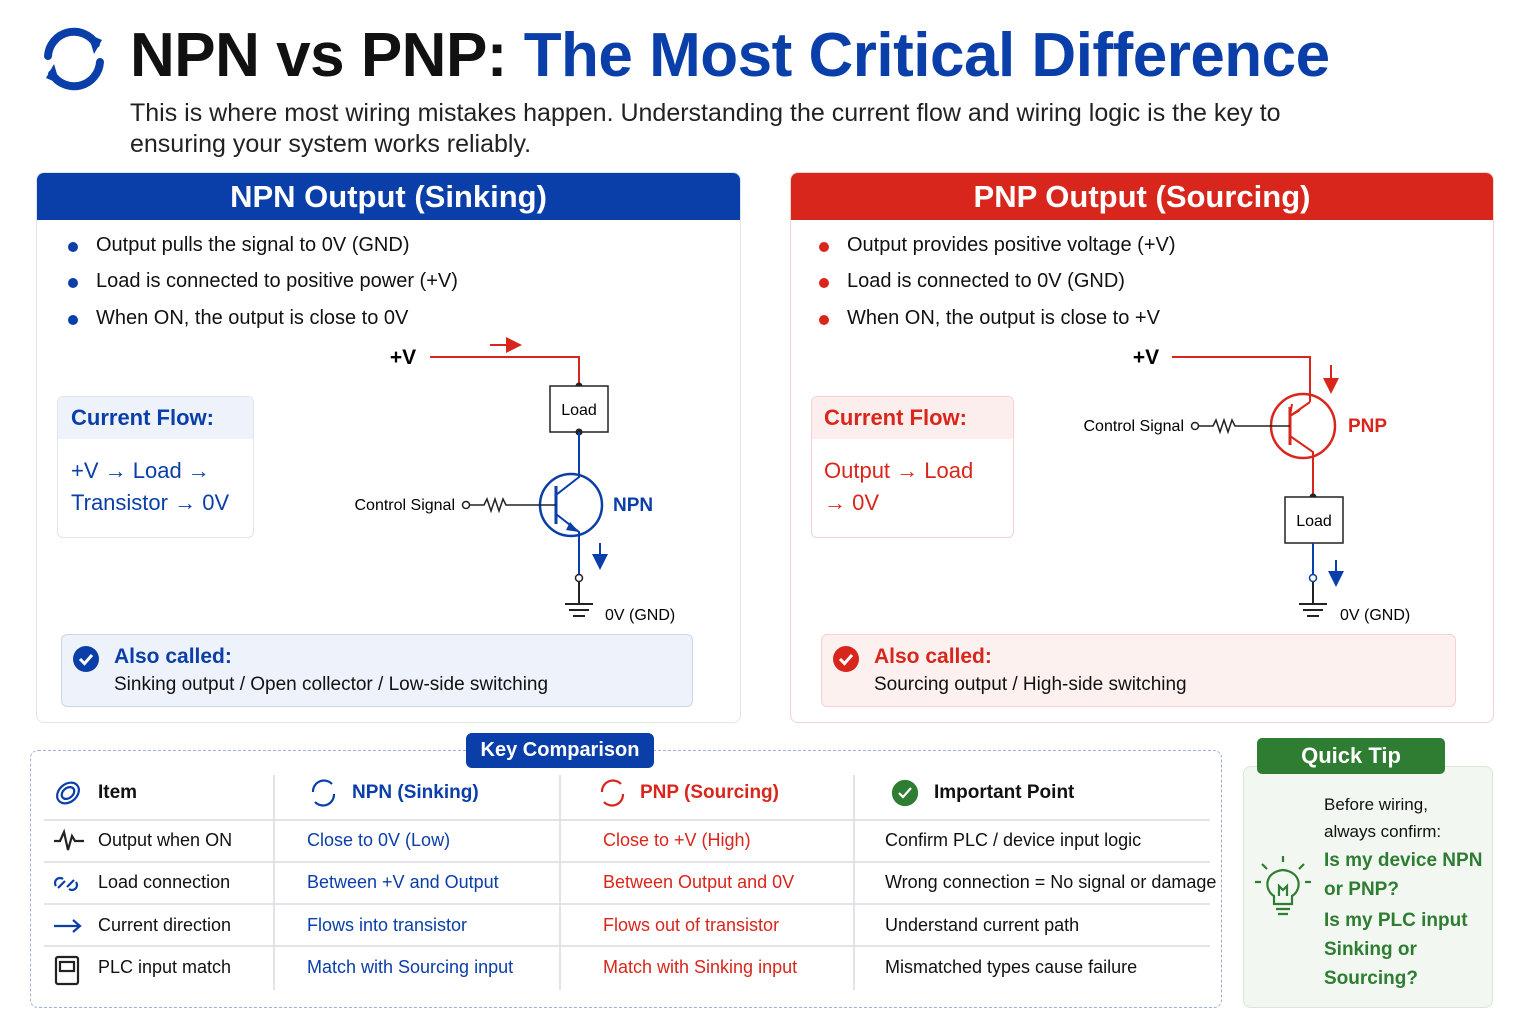 This screenshot has height=1024, width=1536. I want to click on table-cell: Match with Sinking input, so click(700, 967).